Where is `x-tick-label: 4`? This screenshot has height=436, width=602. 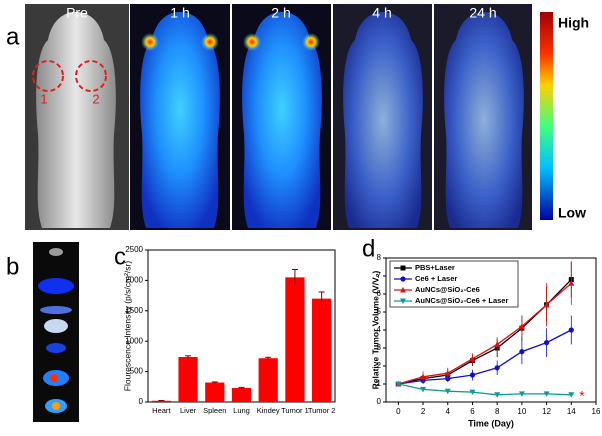 x-tick-label: 4 is located at coordinates (448, 411).